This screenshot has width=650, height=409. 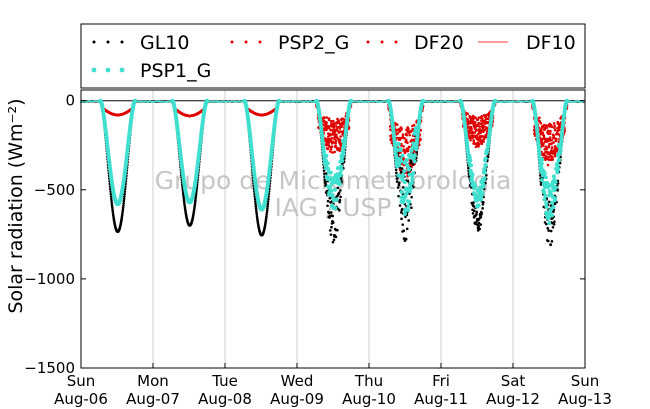 I want to click on y-tick-label: −1500, so click(x=49, y=368).